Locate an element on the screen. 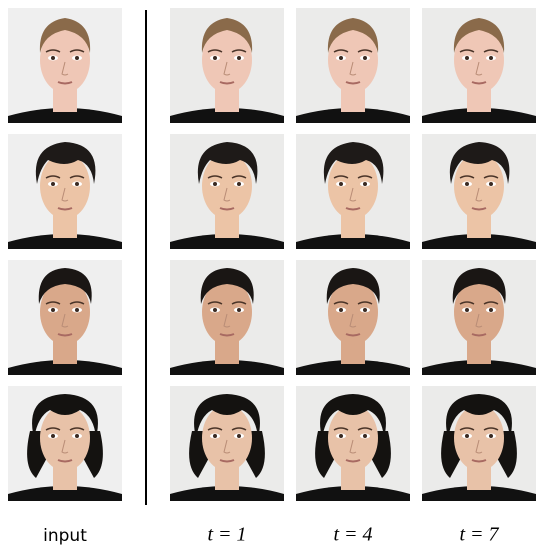  column-label: t = 7 is located at coordinates (479, 535).